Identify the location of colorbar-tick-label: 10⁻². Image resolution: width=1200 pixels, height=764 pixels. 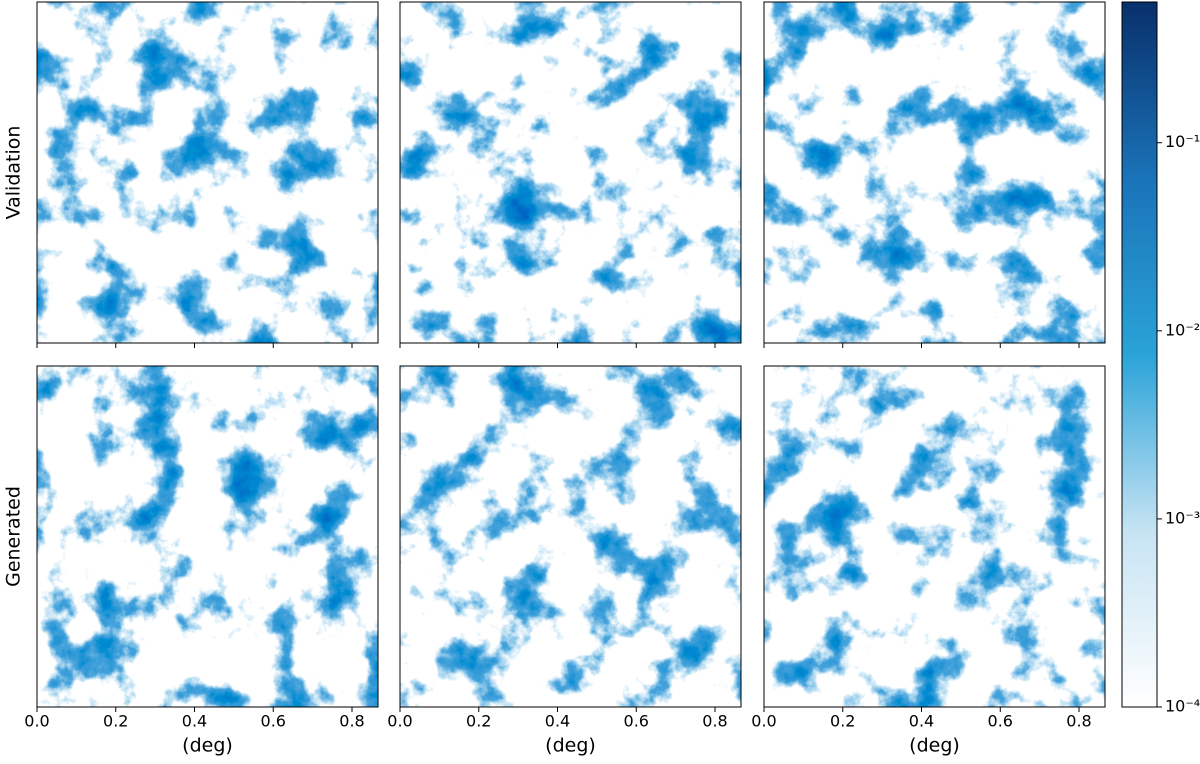
(1182, 329).